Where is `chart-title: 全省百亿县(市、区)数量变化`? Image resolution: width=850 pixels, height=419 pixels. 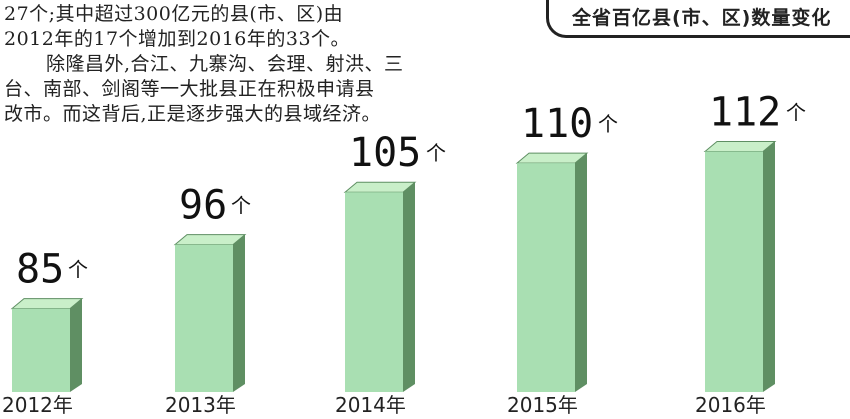
chart-title: 全省百亿县(市、区)数量变化 is located at coordinates (702, 18).